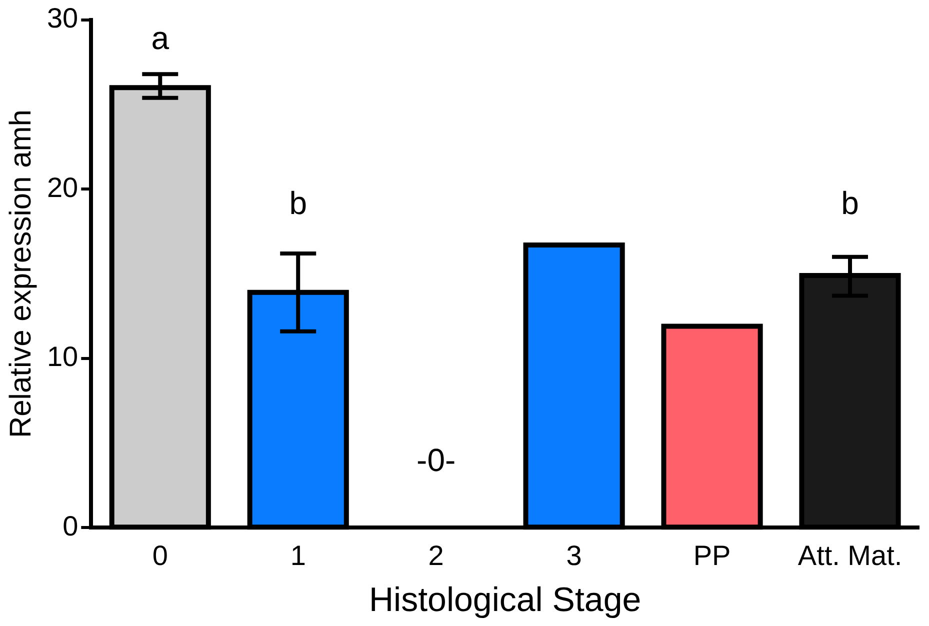 Image resolution: width=929 pixels, height=626 pixels. I want to click on x-axis-title: Histological Stage, so click(505, 599).